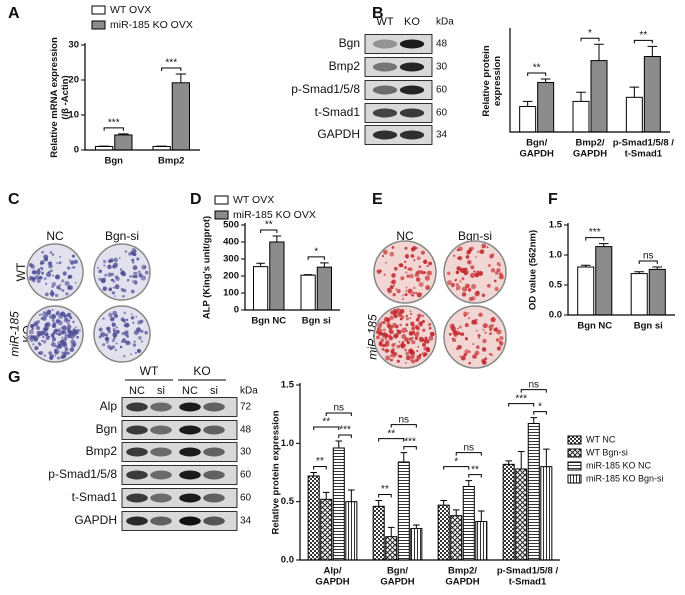 The height and width of the screenshot is (595, 685). I want to click on x-tick-label: p-Smad1/5/8 /, so click(528, 571).